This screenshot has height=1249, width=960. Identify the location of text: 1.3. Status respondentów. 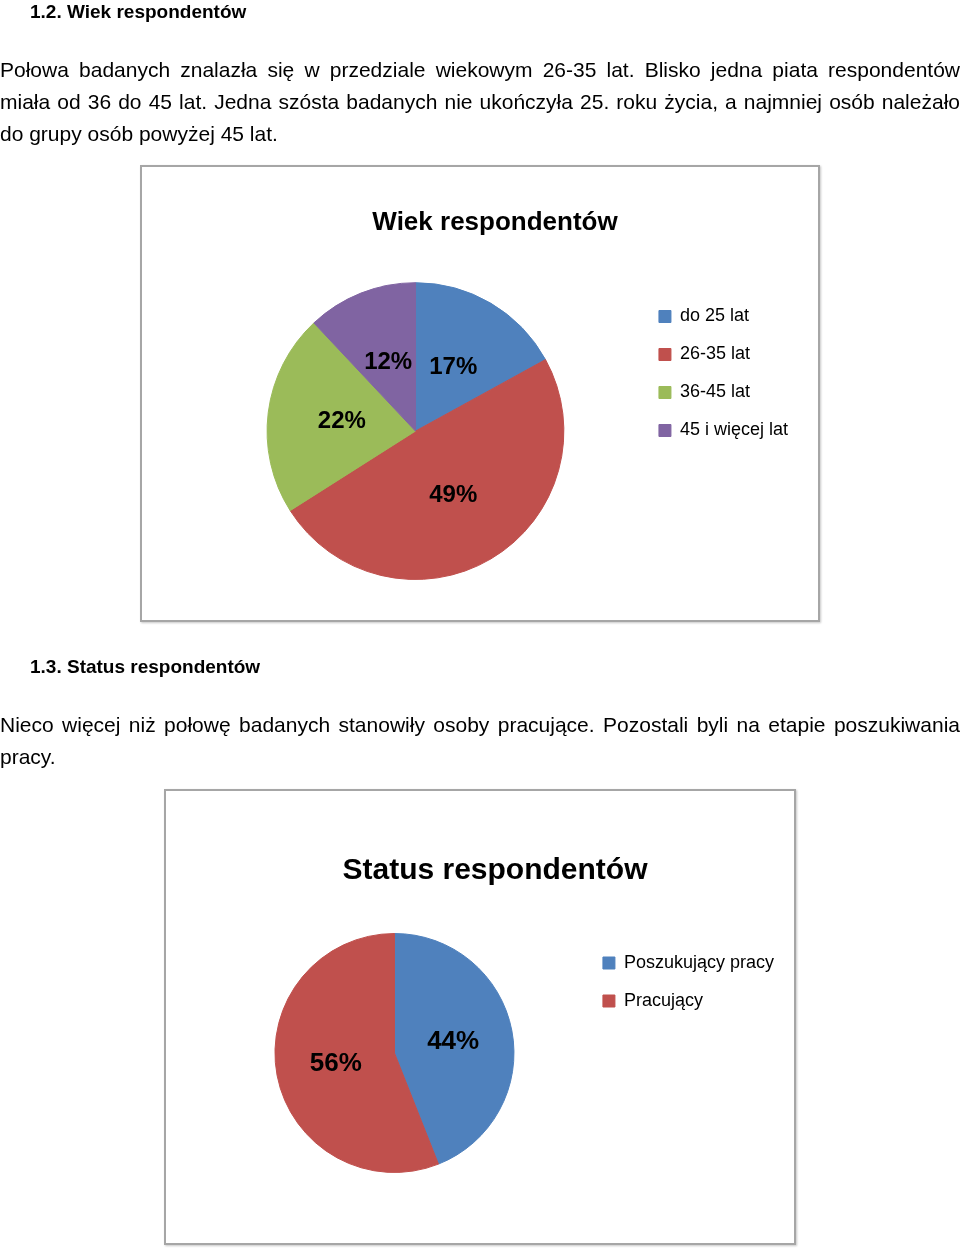
(145, 667).